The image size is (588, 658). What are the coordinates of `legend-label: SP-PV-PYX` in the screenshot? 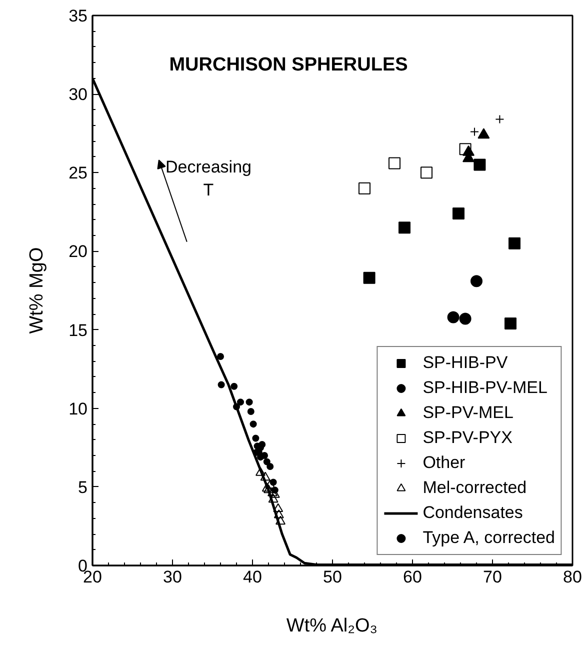 It's located at (467, 438).